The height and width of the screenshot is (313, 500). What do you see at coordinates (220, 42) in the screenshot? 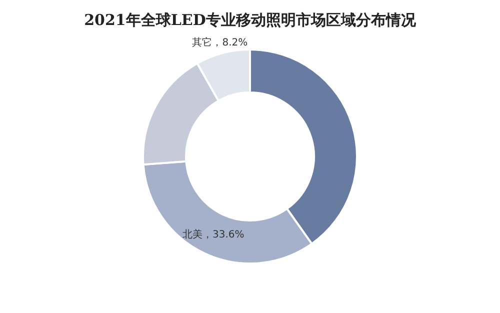
I see `slice-label: 其它，8.2%` at bounding box center [220, 42].